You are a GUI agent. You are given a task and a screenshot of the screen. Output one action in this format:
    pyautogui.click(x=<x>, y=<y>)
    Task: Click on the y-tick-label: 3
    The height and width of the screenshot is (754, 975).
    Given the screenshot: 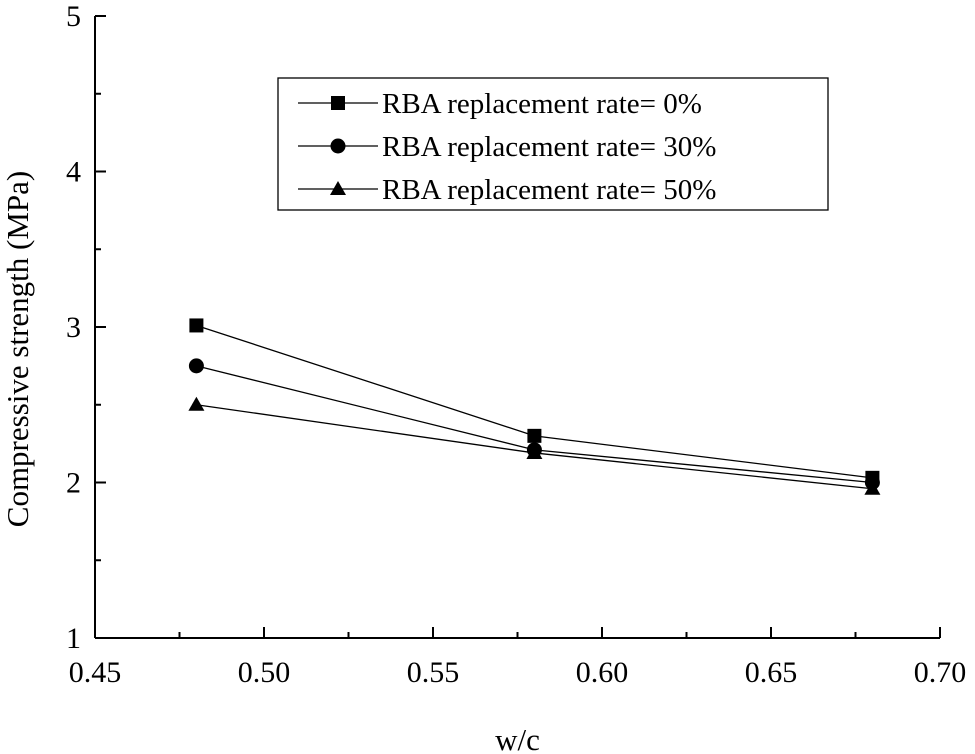 What is the action you would take?
    pyautogui.click(x=73, y=327)
    